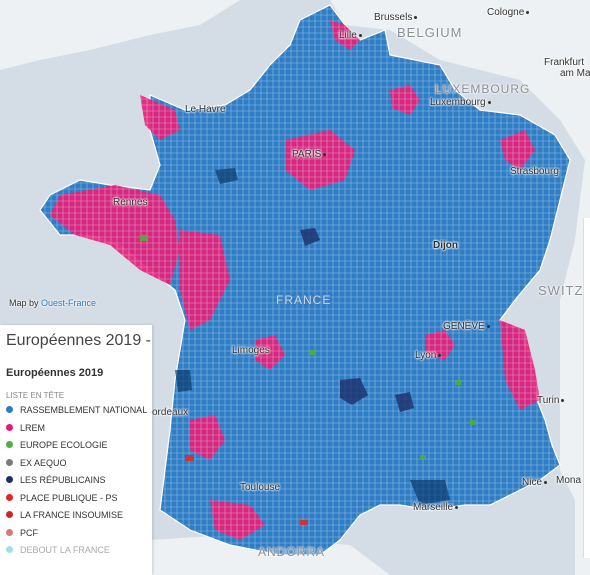 The height and width of the screenshot is (575, 590). I want to click on legend-label: LES RÉPUBLICAINS, so click(63, 480).